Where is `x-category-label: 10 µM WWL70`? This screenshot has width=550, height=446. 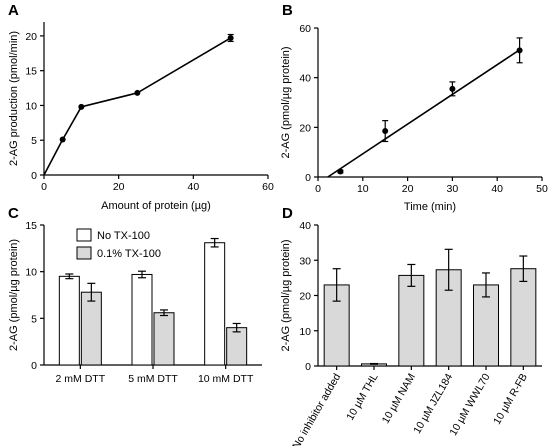
x-category-label: 10 µM WWL70 is located at coordinates (469, 404).